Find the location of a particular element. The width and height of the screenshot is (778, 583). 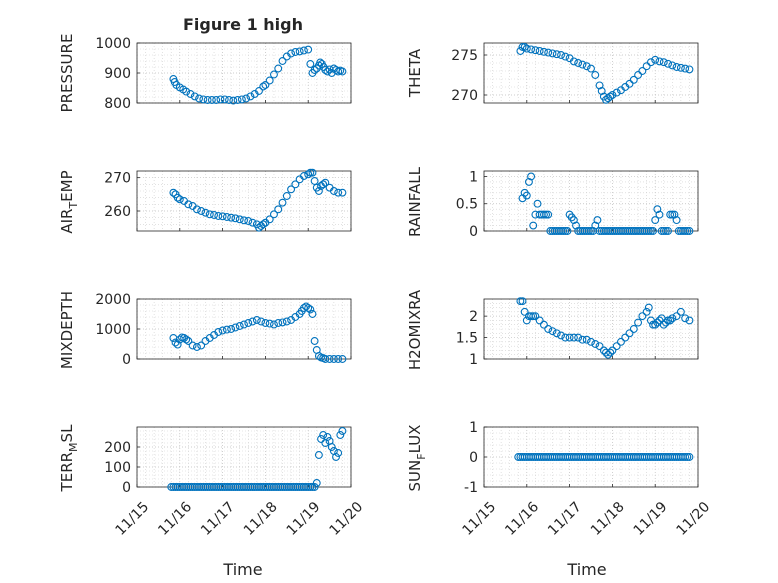

axes-bg-rainfall is located at coordinates (591, 201).